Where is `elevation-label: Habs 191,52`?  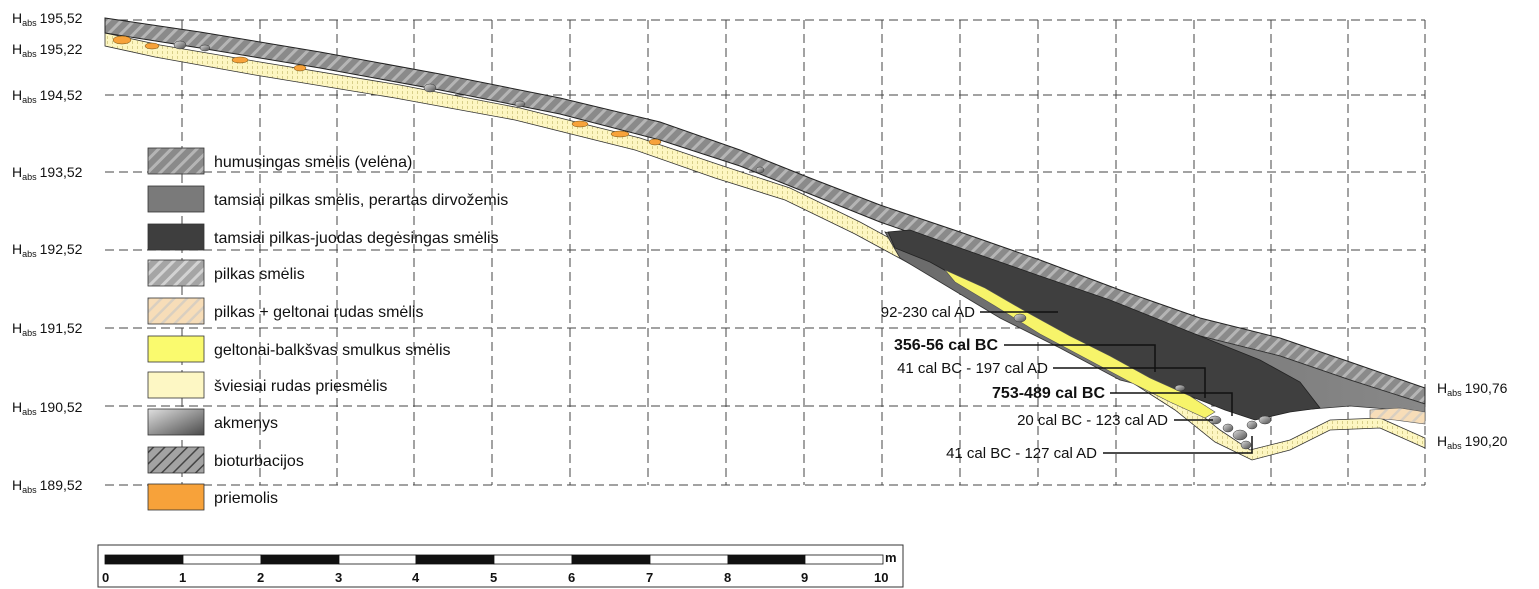
elevation-label: Habs 191,52 is located at coordinates (47, 329).